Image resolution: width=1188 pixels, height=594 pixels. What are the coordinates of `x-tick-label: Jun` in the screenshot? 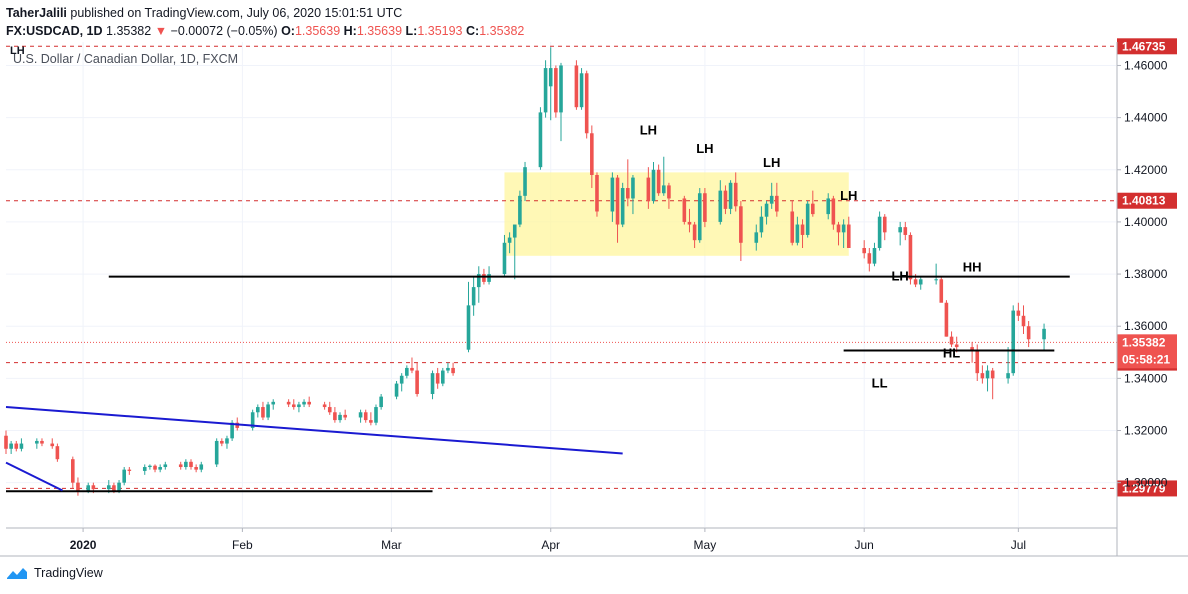 It's located at (864, 545).